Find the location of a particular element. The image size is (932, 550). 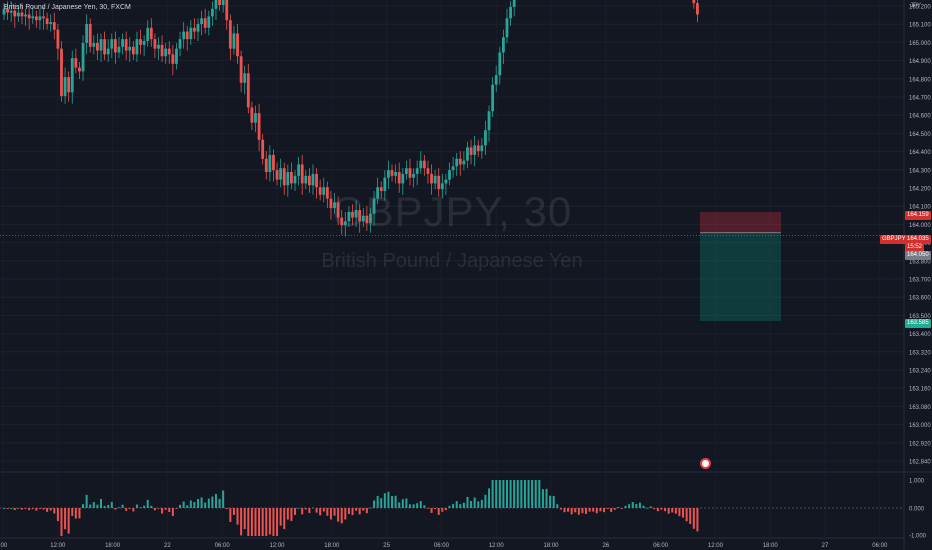

price-tick-label: 164.700 is located at coordinates (920, 99).